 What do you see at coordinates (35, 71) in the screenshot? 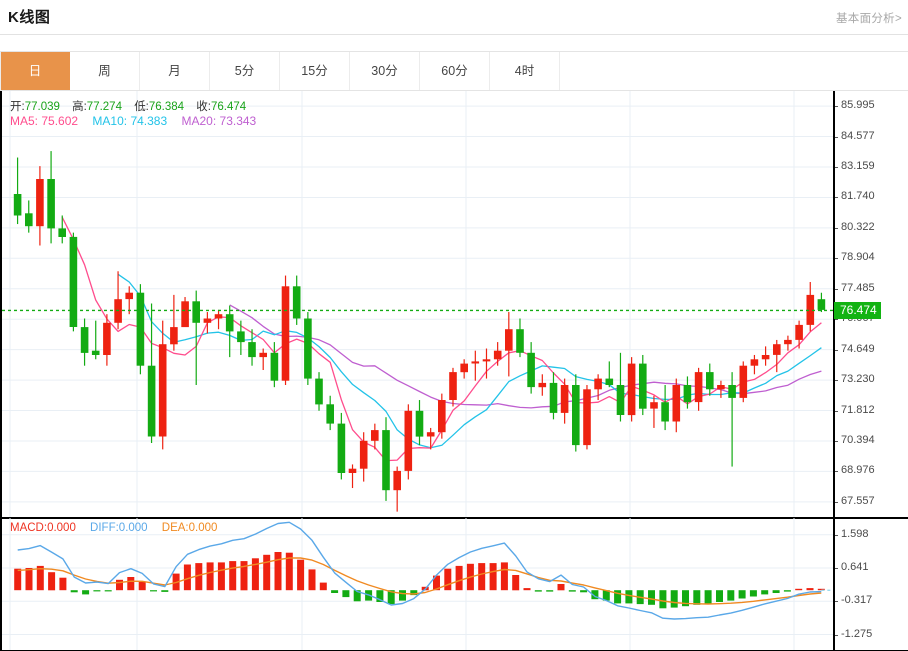
I see `tab-day: 日` at bounding box center [35, 71].